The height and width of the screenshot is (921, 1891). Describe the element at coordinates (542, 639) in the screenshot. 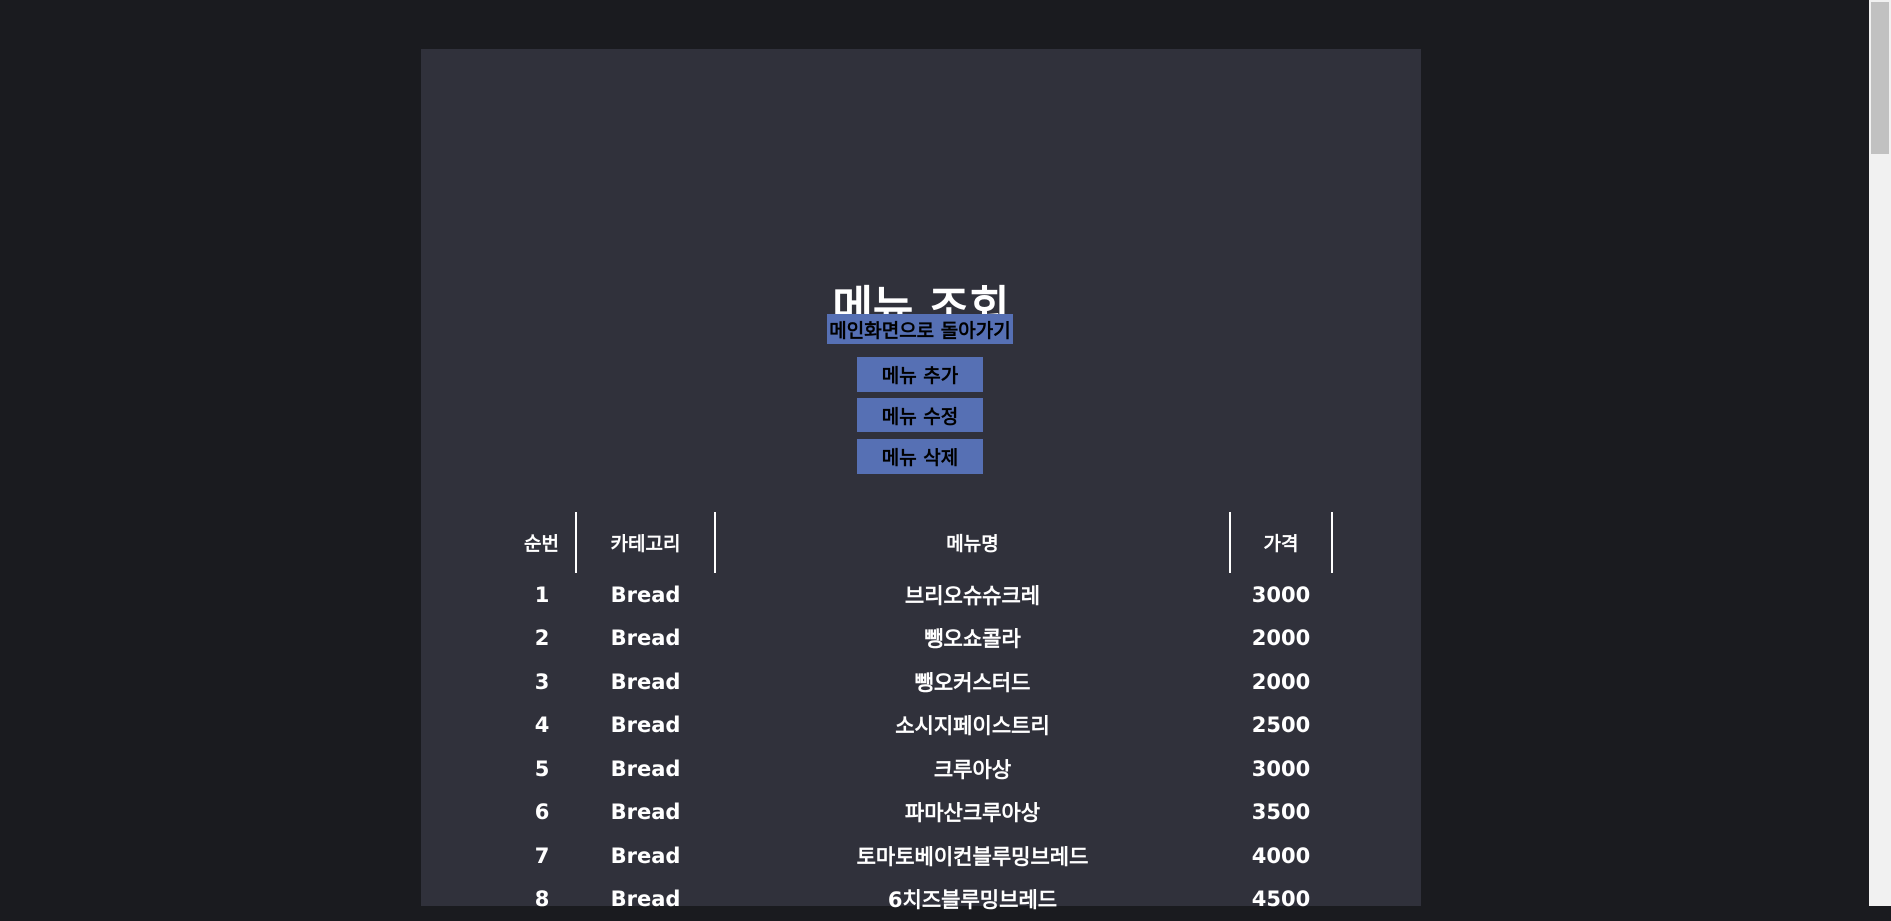

I see `table-cell: 2` at that location.